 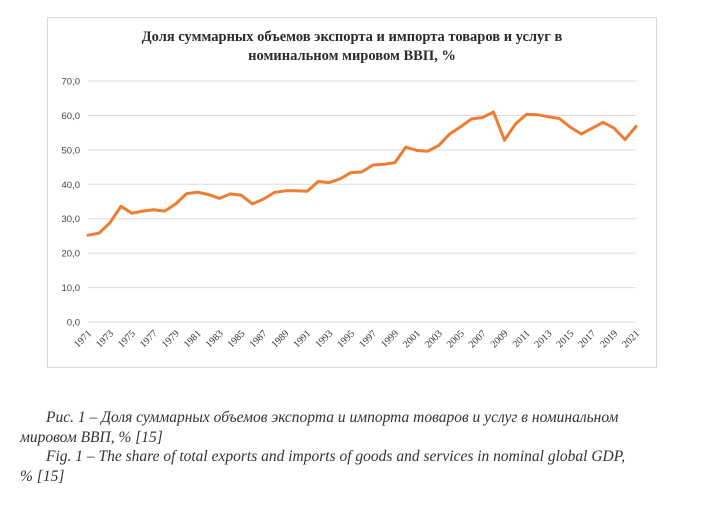 I want to click on x-tick-label: 1975, so click(x=127, y=339).